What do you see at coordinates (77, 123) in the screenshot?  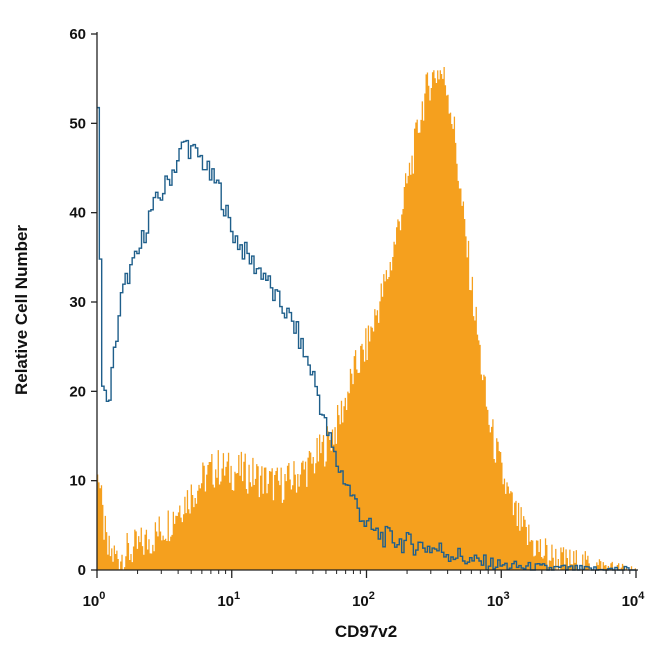 I see `y-tick-label: 50` at bounding box center [77, 123].